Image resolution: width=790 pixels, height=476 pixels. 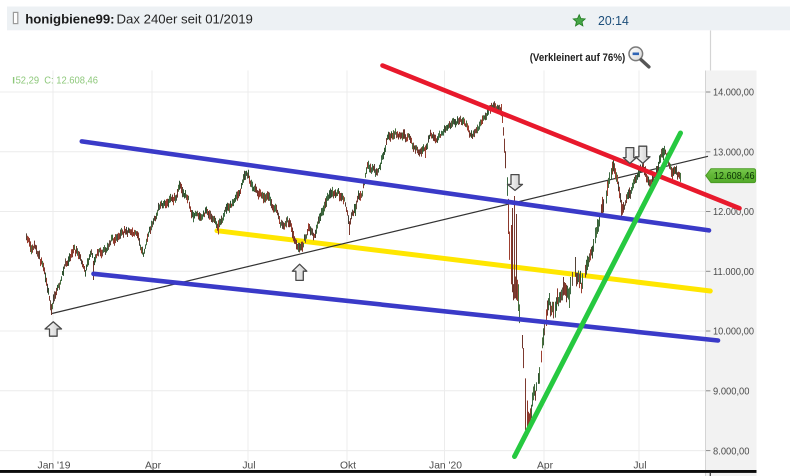 I want to click on svg-text: Jan '20, so click(x=445, y=465).